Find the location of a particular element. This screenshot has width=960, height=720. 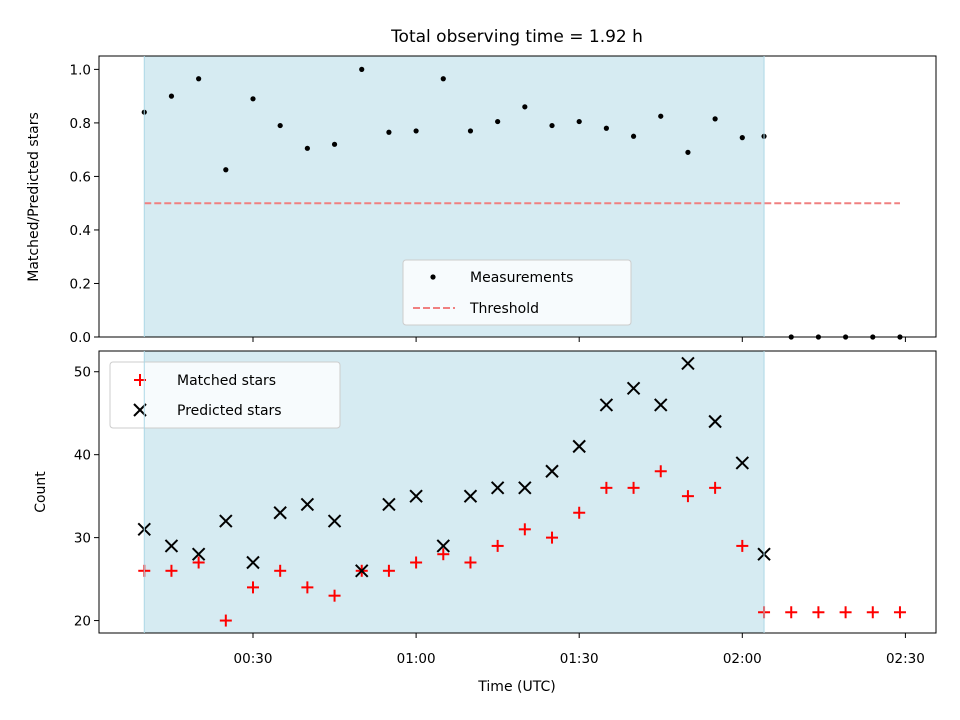

top-x-ticks is located at coordinates (579, 339).